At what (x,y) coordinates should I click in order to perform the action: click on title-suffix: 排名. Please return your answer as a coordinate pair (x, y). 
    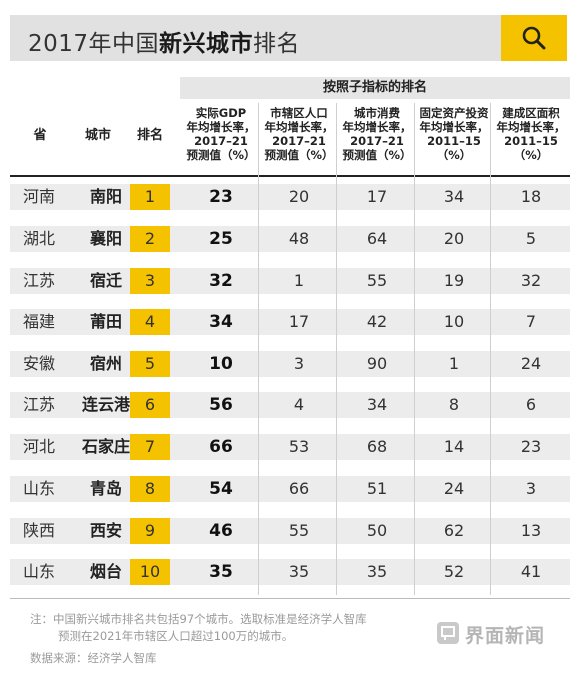
    Looking at the image, I should click on (277, 44).